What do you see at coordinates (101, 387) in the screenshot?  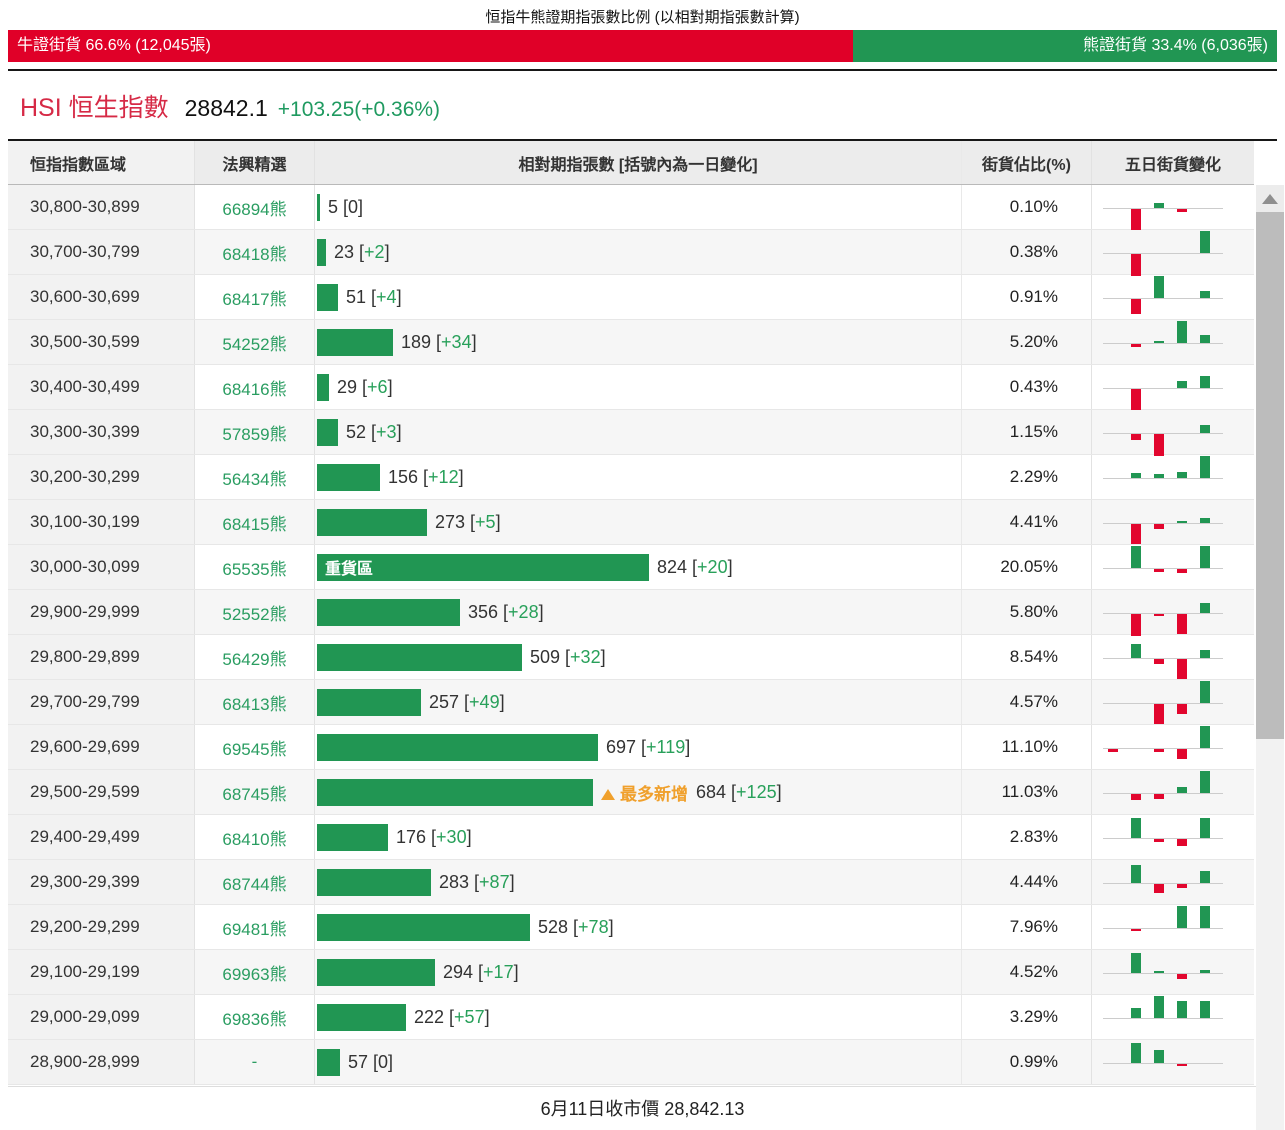 I see `index-range-cell: 30,400-30,499` at bounding box center [101, 387].